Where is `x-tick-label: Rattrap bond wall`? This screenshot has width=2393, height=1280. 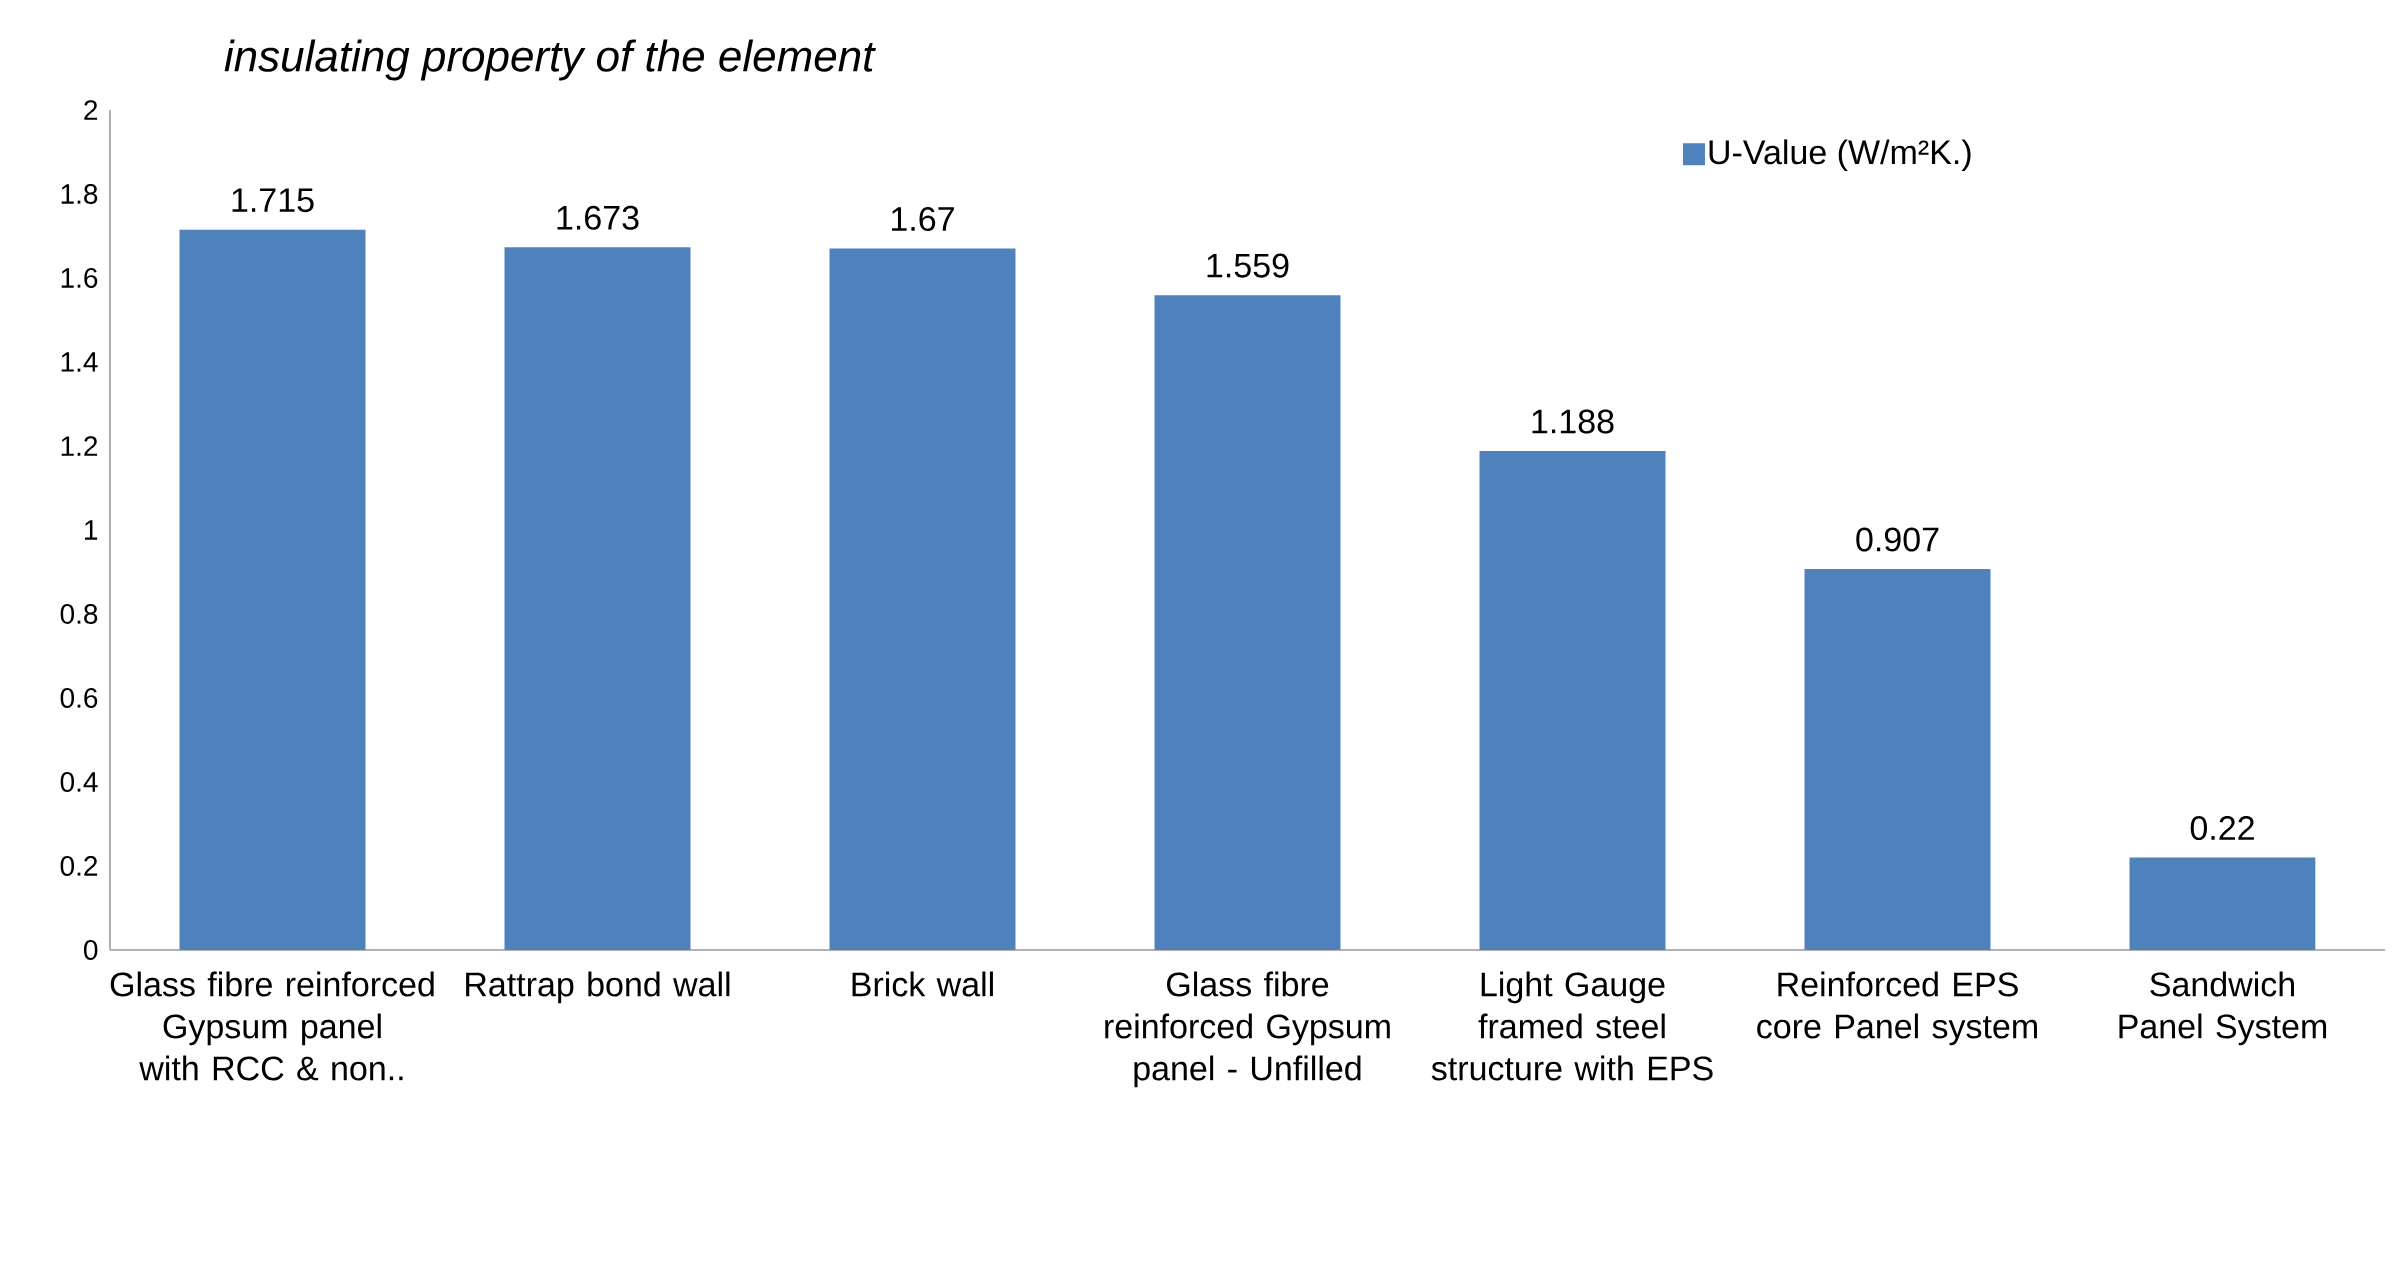 x-tick-label: Rattrap bond wall is located at coordinates (598, 987).